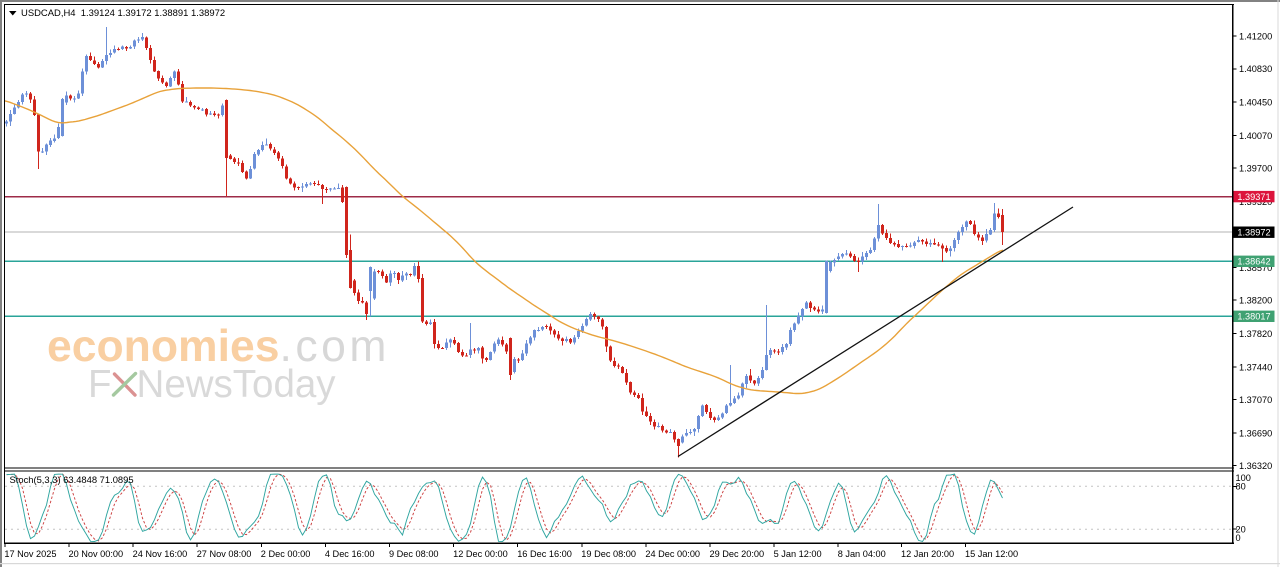  Describe the element at coordinates (1255, 466) in the screenshot. I see `svg-text: 1.36320` at that location.